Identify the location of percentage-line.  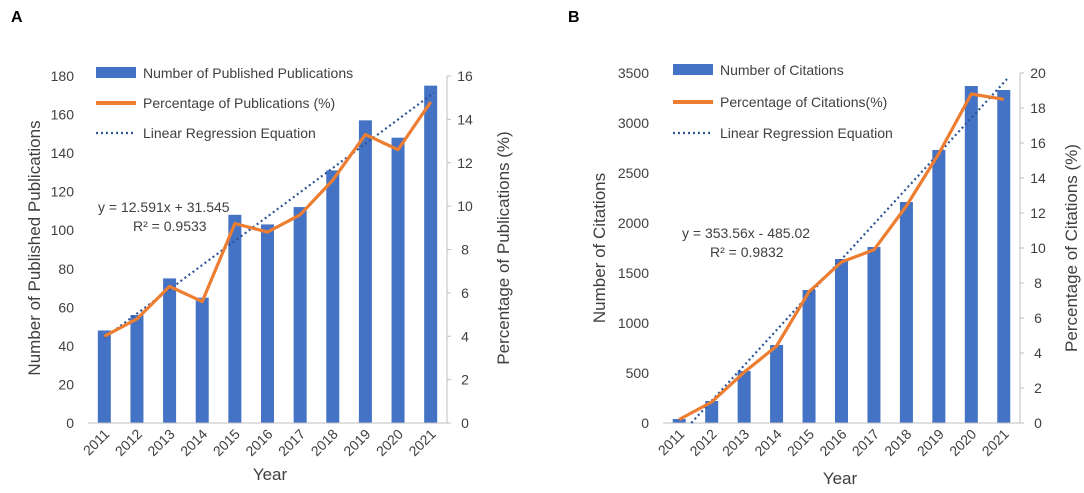
(268, 219).